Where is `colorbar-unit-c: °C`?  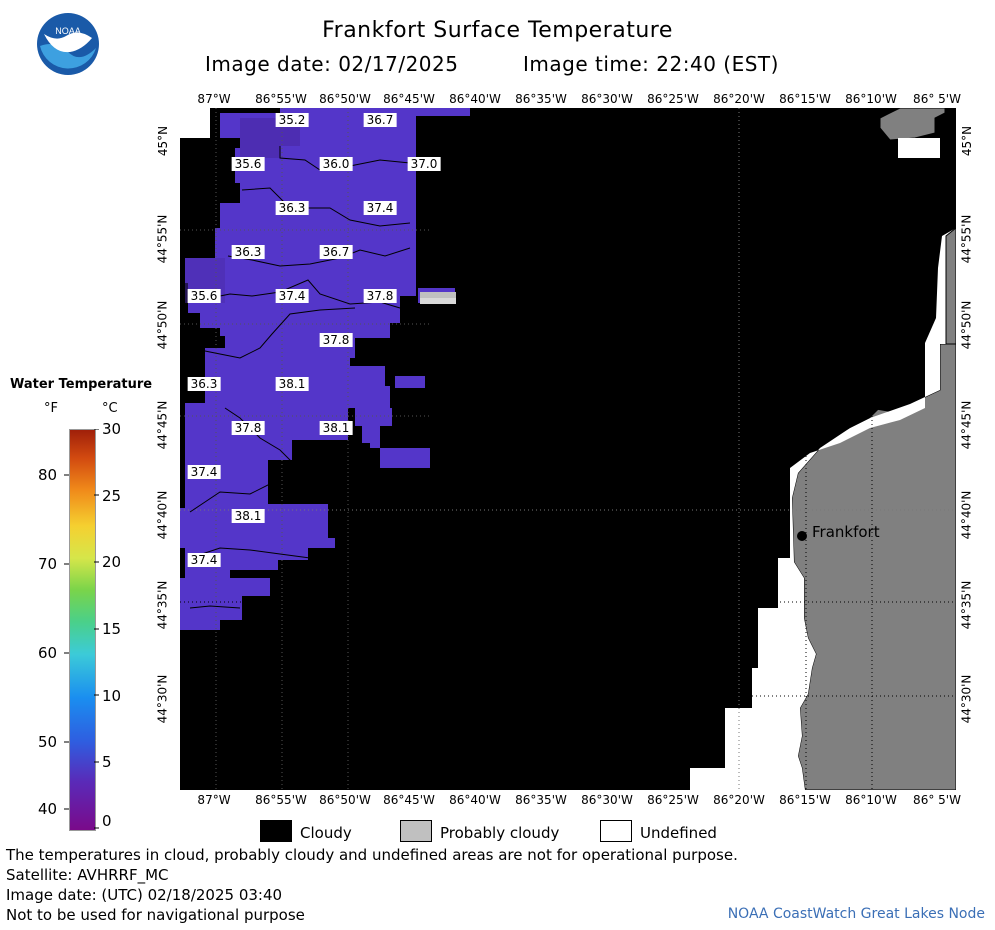
colorbar-unit-c: °C is located at coordinates (110, 408).